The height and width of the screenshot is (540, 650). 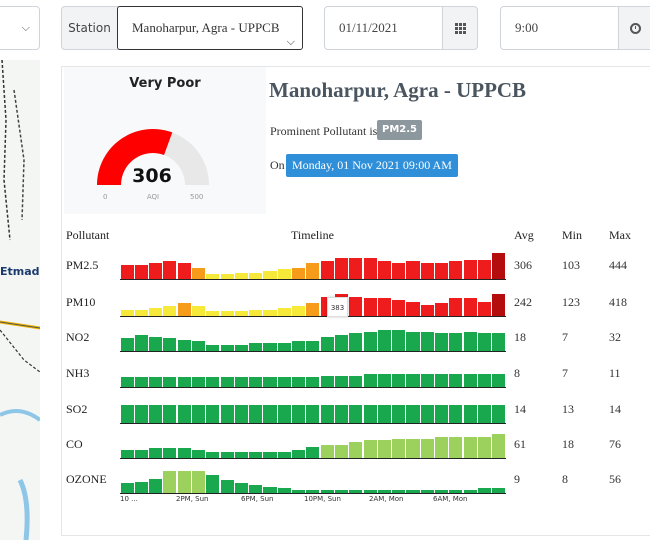 I want to click on map-view: Etmadp, so click(x=20, y=300).